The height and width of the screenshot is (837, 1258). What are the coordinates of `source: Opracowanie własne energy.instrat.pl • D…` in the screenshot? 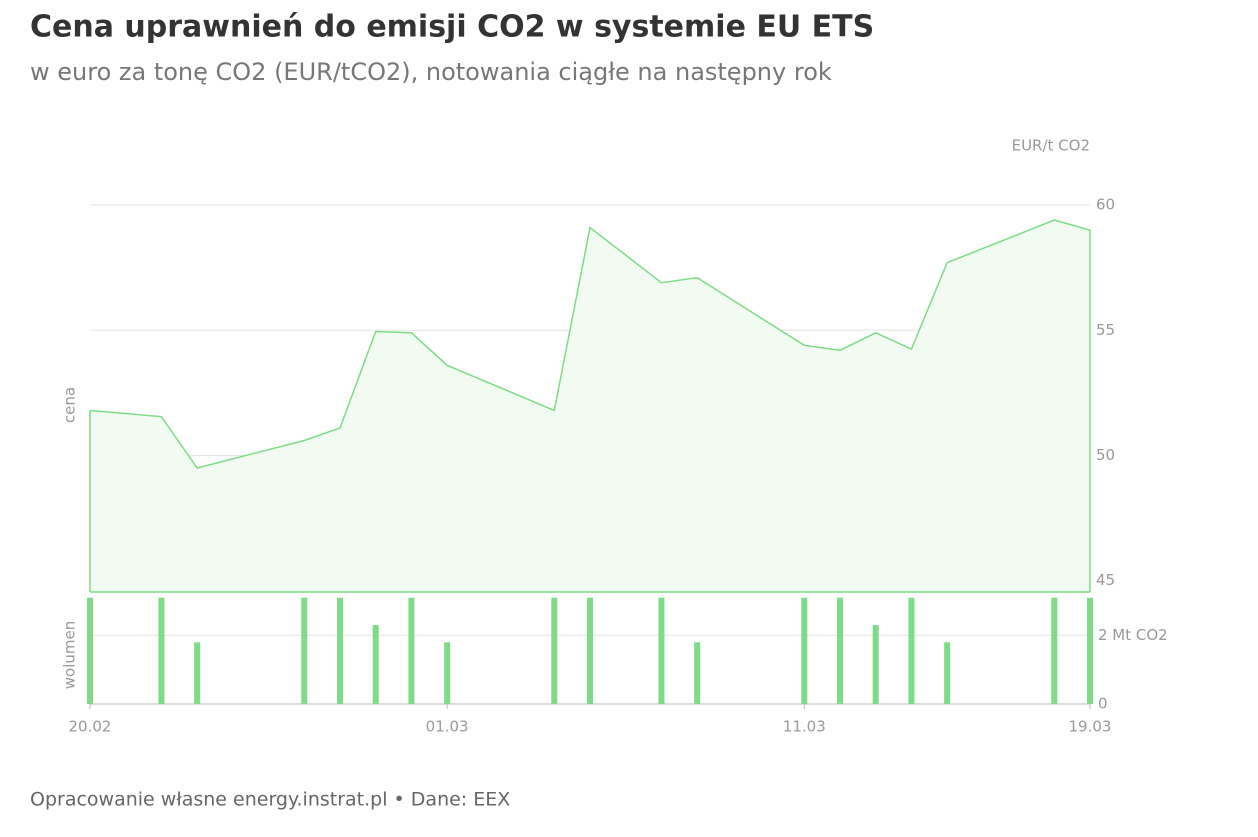 It's located at (270, 800).